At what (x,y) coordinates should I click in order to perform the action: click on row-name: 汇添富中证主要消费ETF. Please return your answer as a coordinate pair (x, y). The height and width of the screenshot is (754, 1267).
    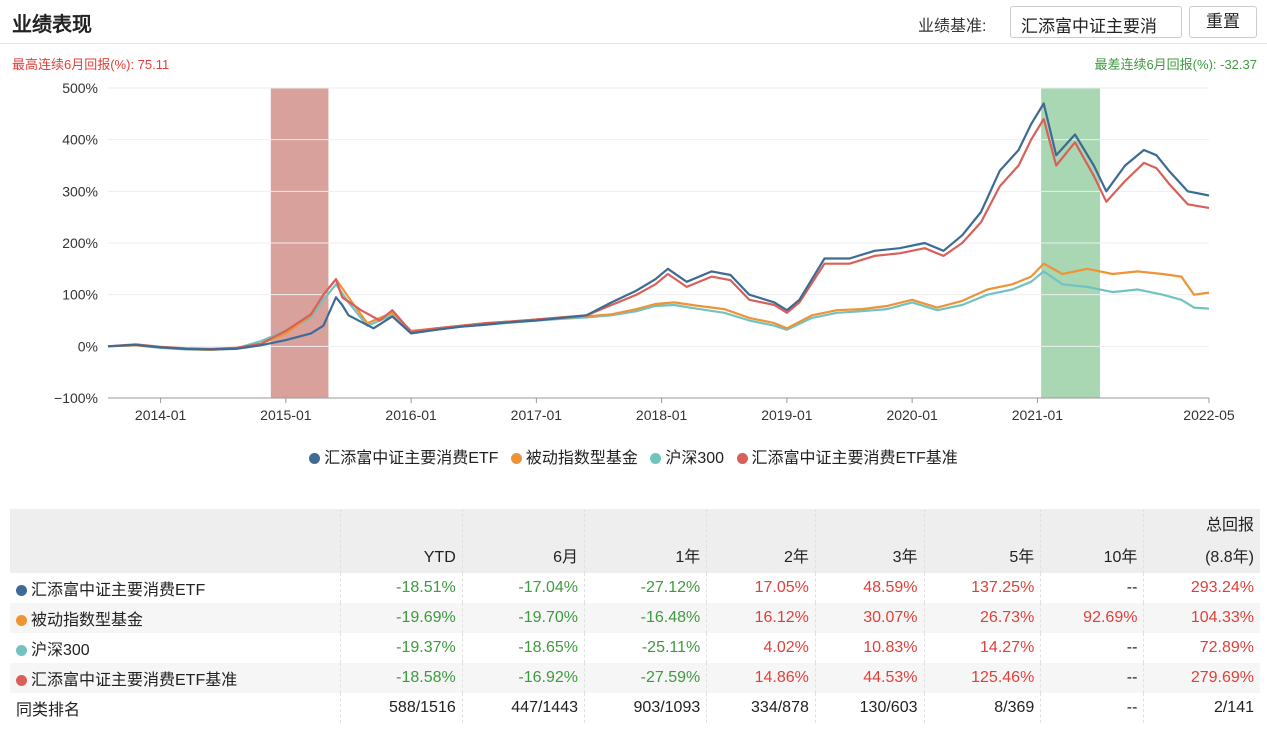
    Looking at the image, I should click on (118, 590).